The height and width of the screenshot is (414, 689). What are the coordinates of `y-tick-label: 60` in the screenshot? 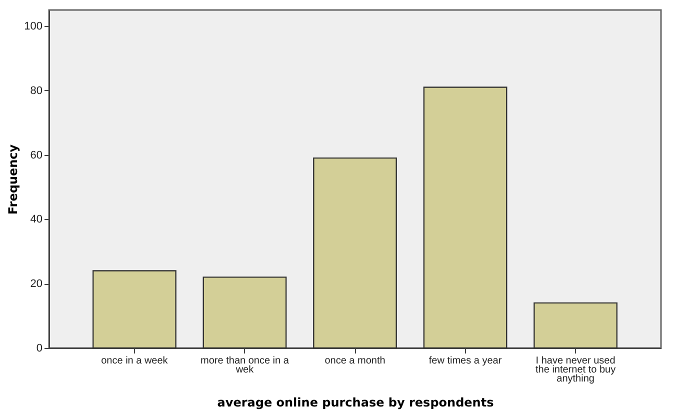 It's located at (36, 155).